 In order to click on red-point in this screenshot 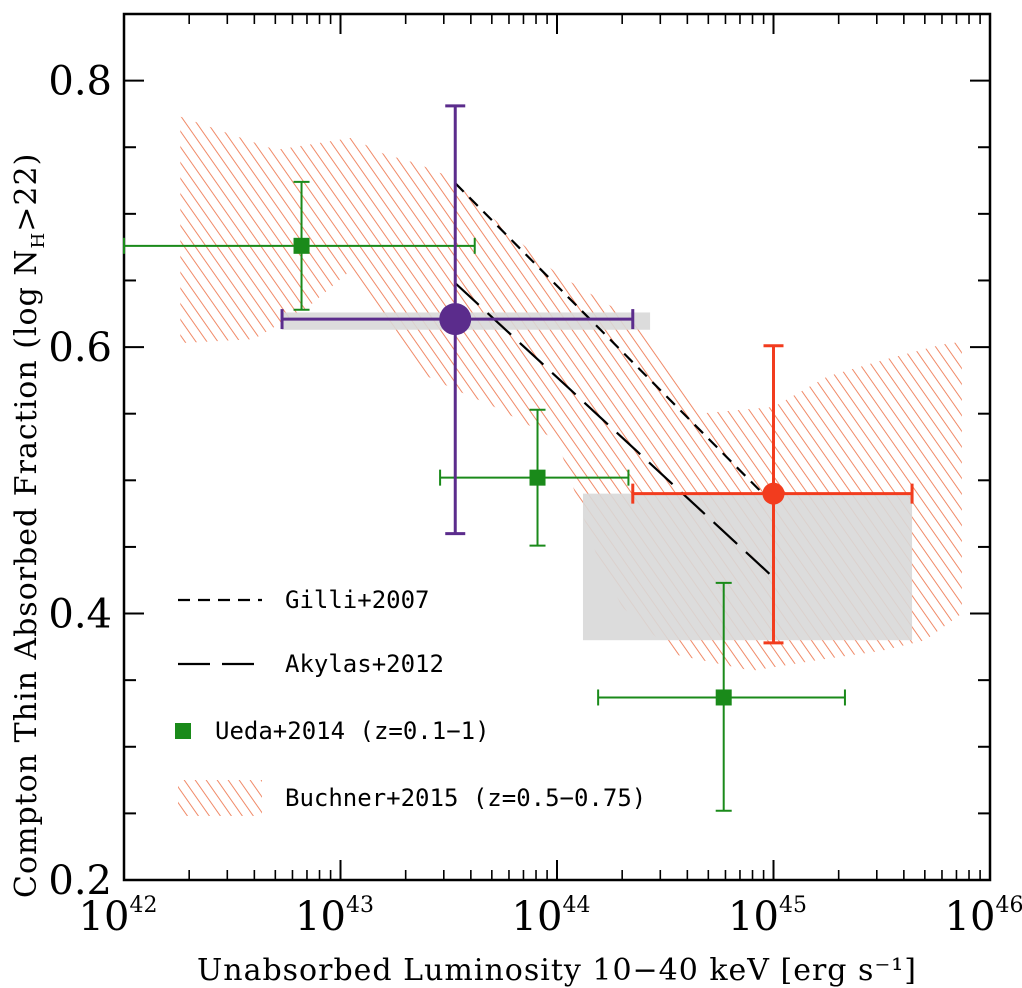, I will do `click(772, 494)`.